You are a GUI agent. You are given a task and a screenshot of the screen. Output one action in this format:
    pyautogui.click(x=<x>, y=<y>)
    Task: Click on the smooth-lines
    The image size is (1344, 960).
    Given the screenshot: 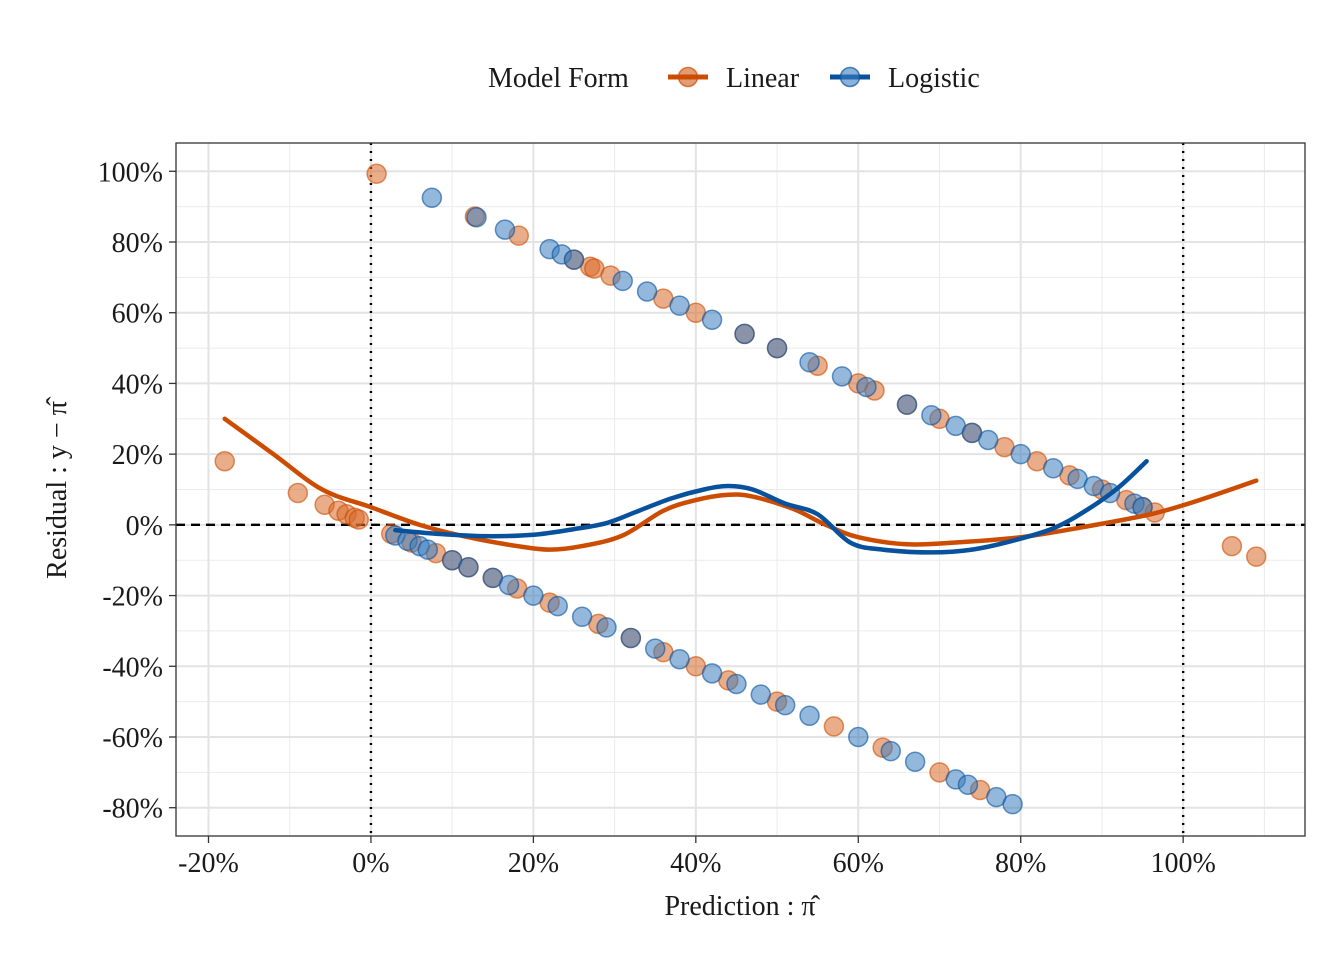 What is the action you would take?
    pyautogui.click(x=740, y=485)
    